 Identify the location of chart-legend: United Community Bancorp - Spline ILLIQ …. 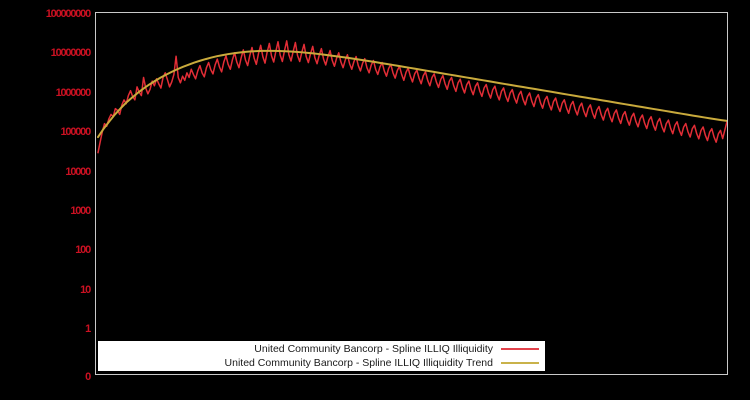
(321, 356).